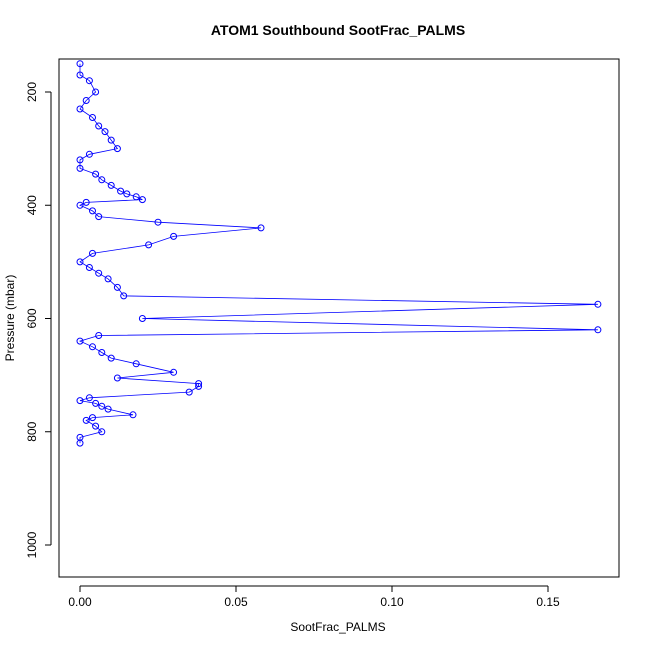  I want to click on y-axis-title: Pressure (mbar), so click(10, 318).